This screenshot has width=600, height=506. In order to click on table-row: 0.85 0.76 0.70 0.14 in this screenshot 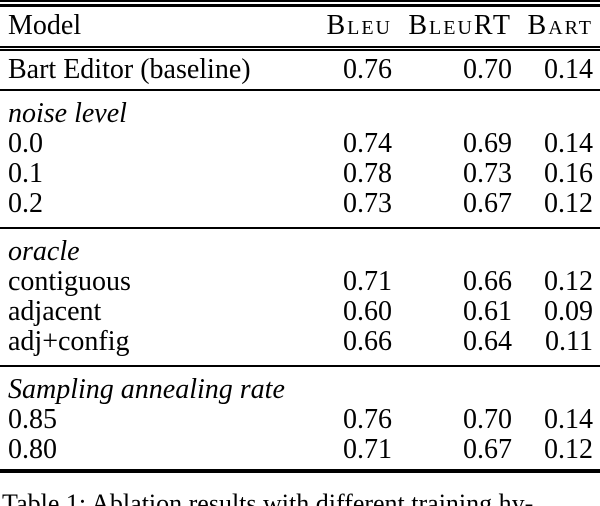, I will do `click(300, 420)`.